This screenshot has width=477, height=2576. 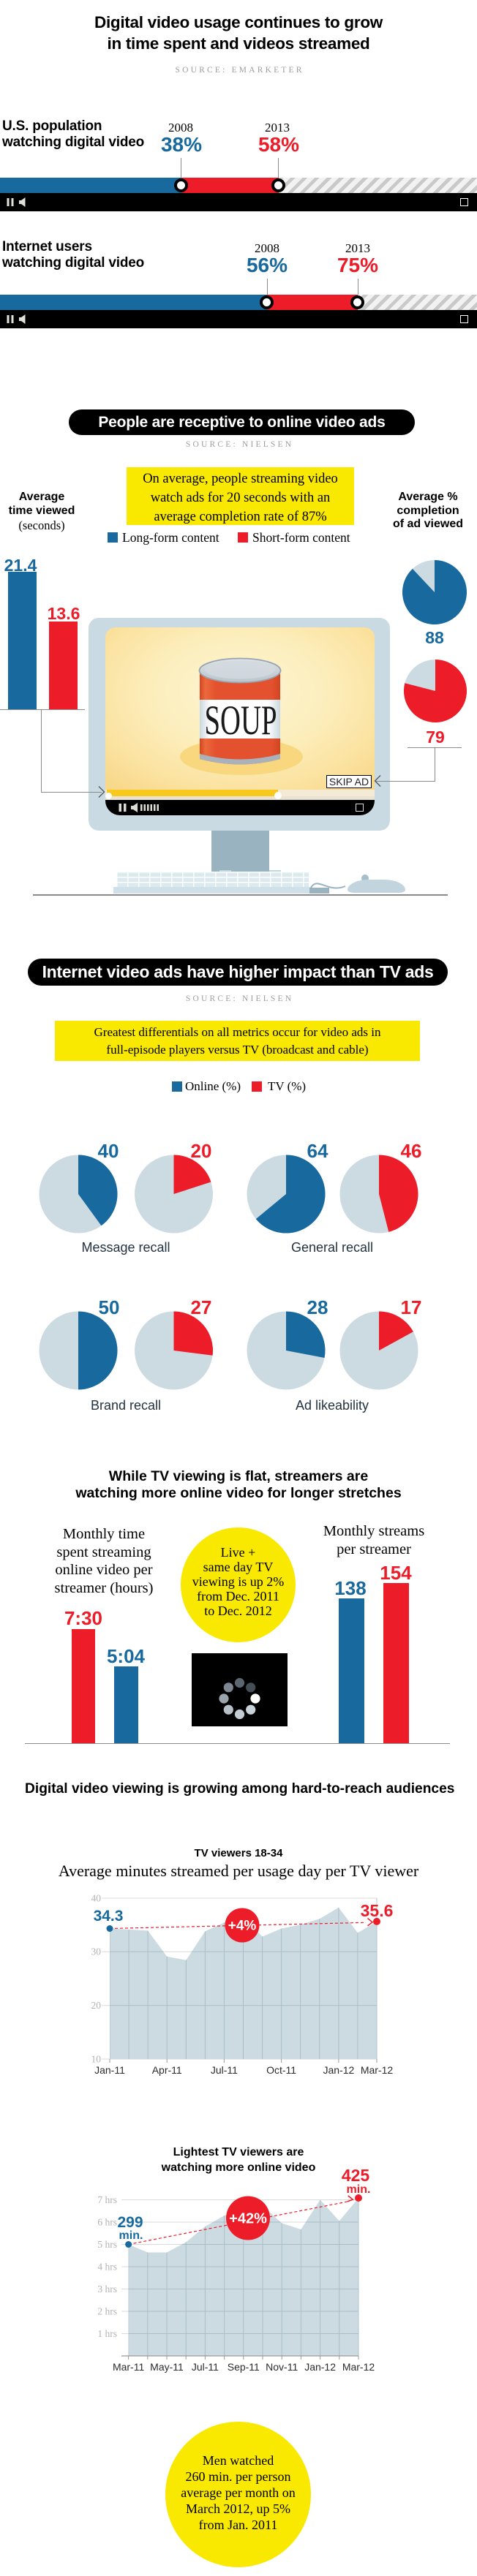 I want to click on svg-text: 1 hrs, so click(x=107, y=2333).